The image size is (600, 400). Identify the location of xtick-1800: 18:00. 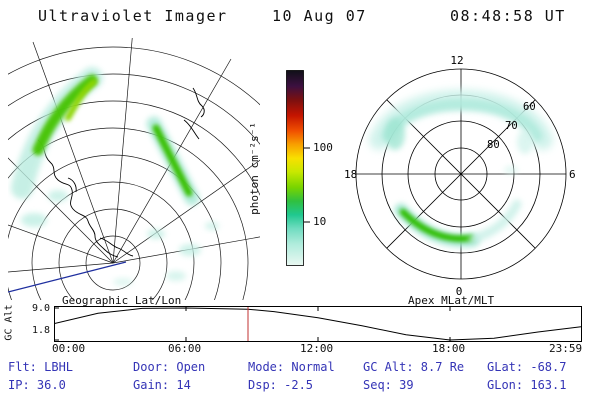
(449, 348).